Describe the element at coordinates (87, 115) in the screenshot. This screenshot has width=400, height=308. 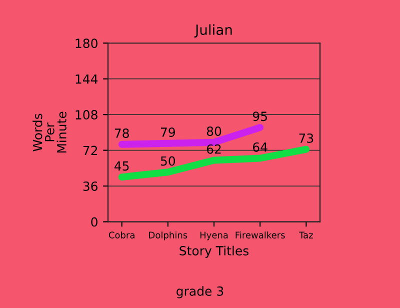
I see `y-tick-label: 108` at that location.